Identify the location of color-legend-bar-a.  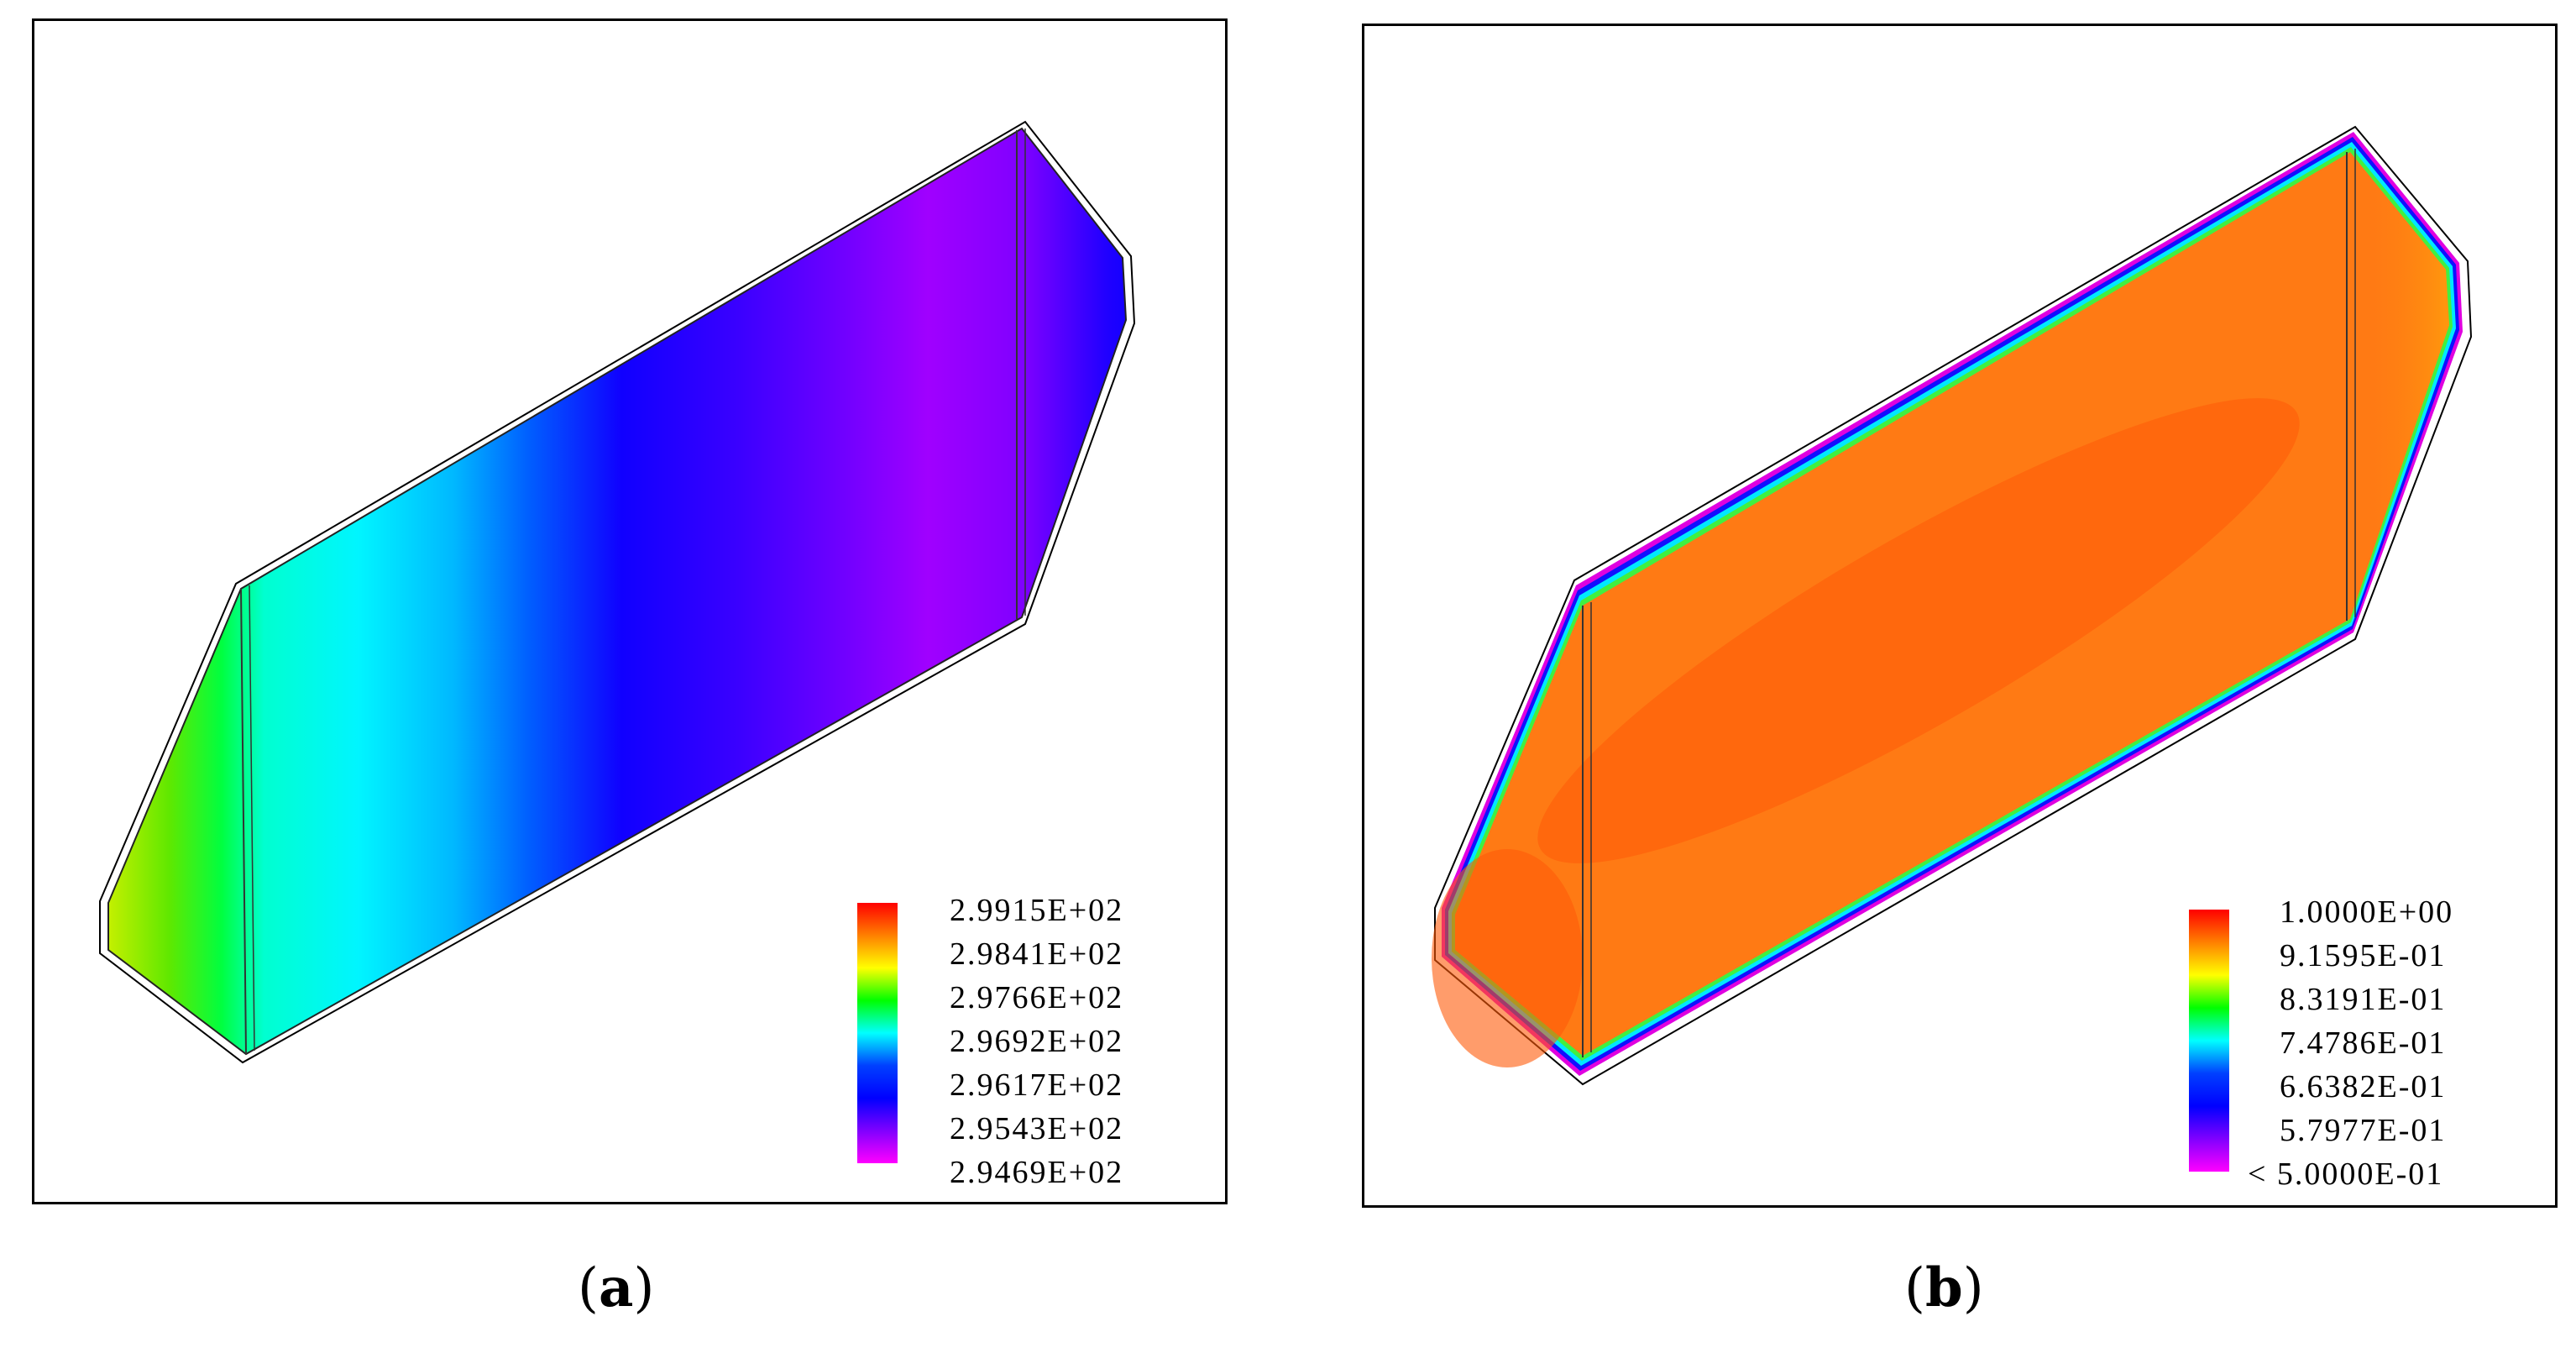
(878, 1033).